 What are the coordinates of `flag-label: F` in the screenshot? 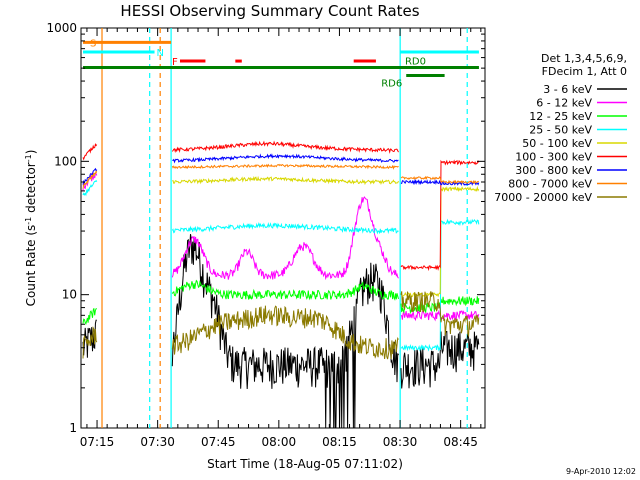 It's located at (175, 62).